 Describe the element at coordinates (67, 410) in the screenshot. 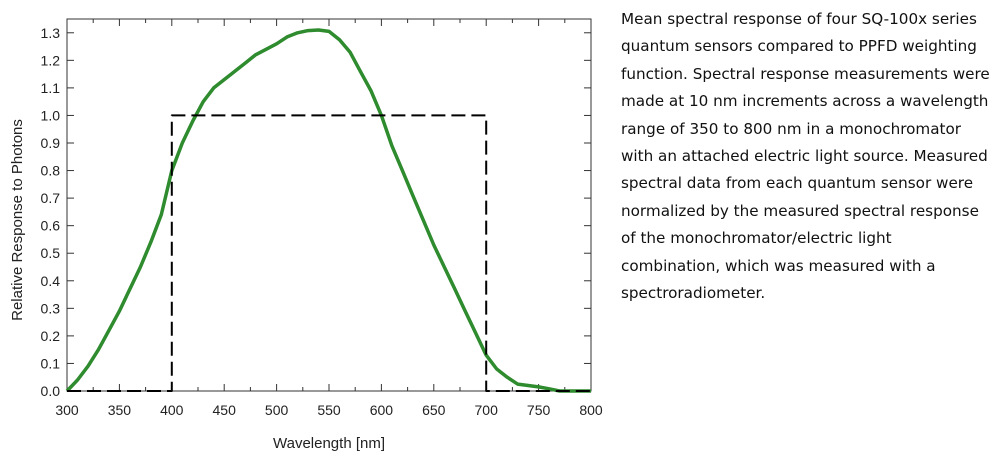

I see `x-tick-label: 300` at that location.